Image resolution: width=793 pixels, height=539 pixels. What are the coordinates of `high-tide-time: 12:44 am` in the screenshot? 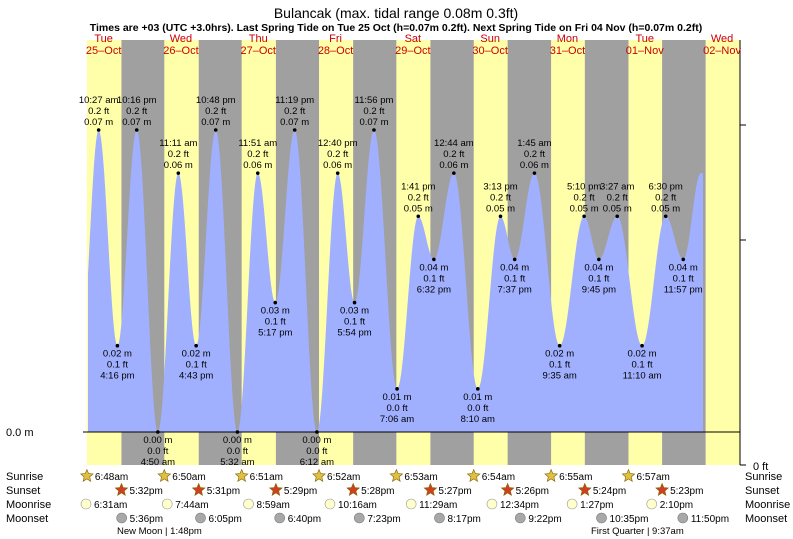 It's located at (454, 143).